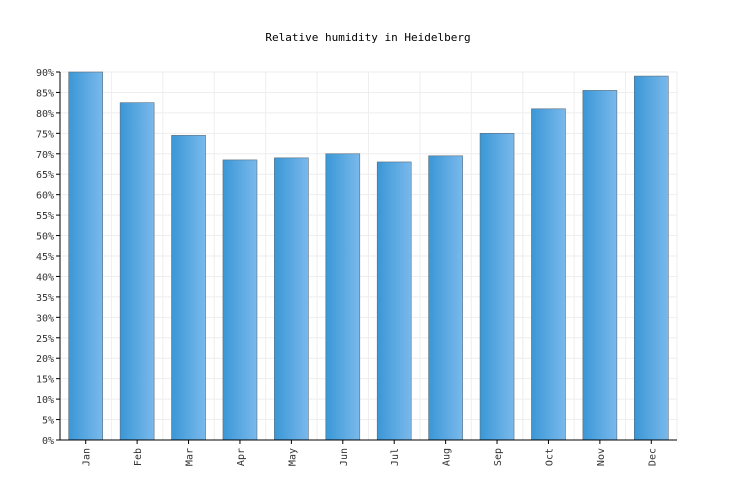 This screenshot has height=500, width=736. Describe the element at coordinates (190, 457) in the screenshot. I see `x-tick-label: Mar` at that location.